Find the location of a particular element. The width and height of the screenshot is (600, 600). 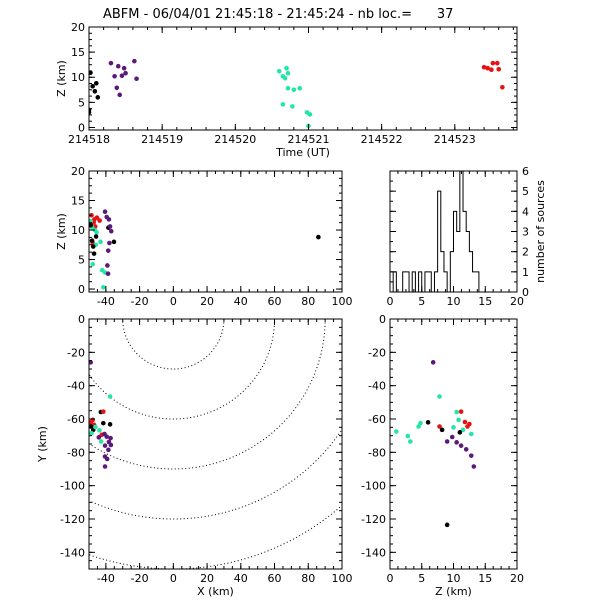

y-tick-label: 2 is located at coordinates (525, 252).